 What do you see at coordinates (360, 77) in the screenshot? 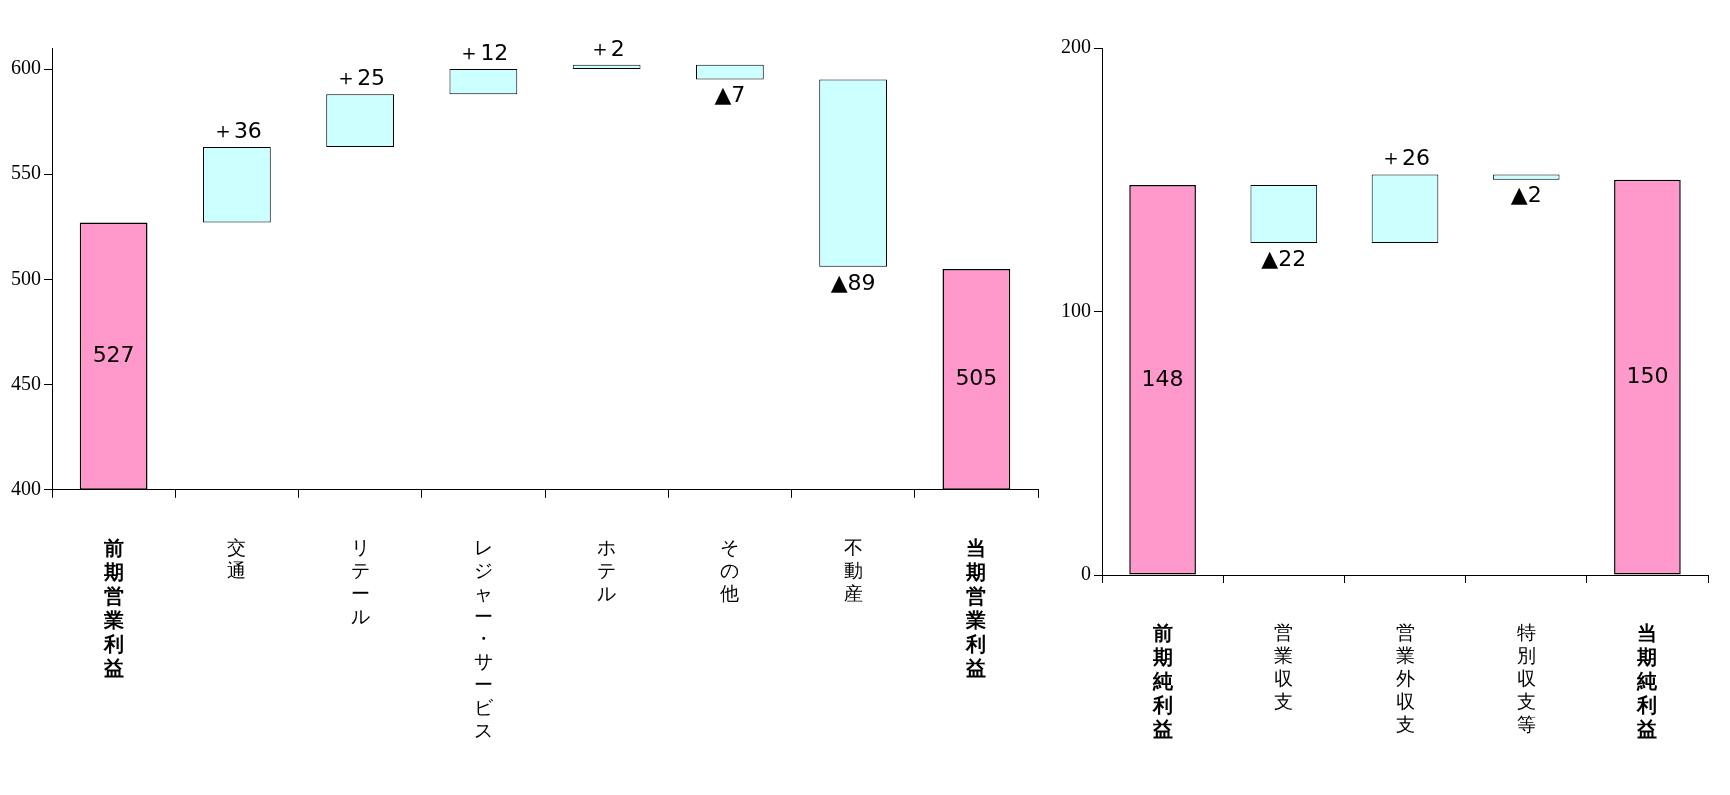
I see `data-label: ＋25` at bounding box center [360, 77].